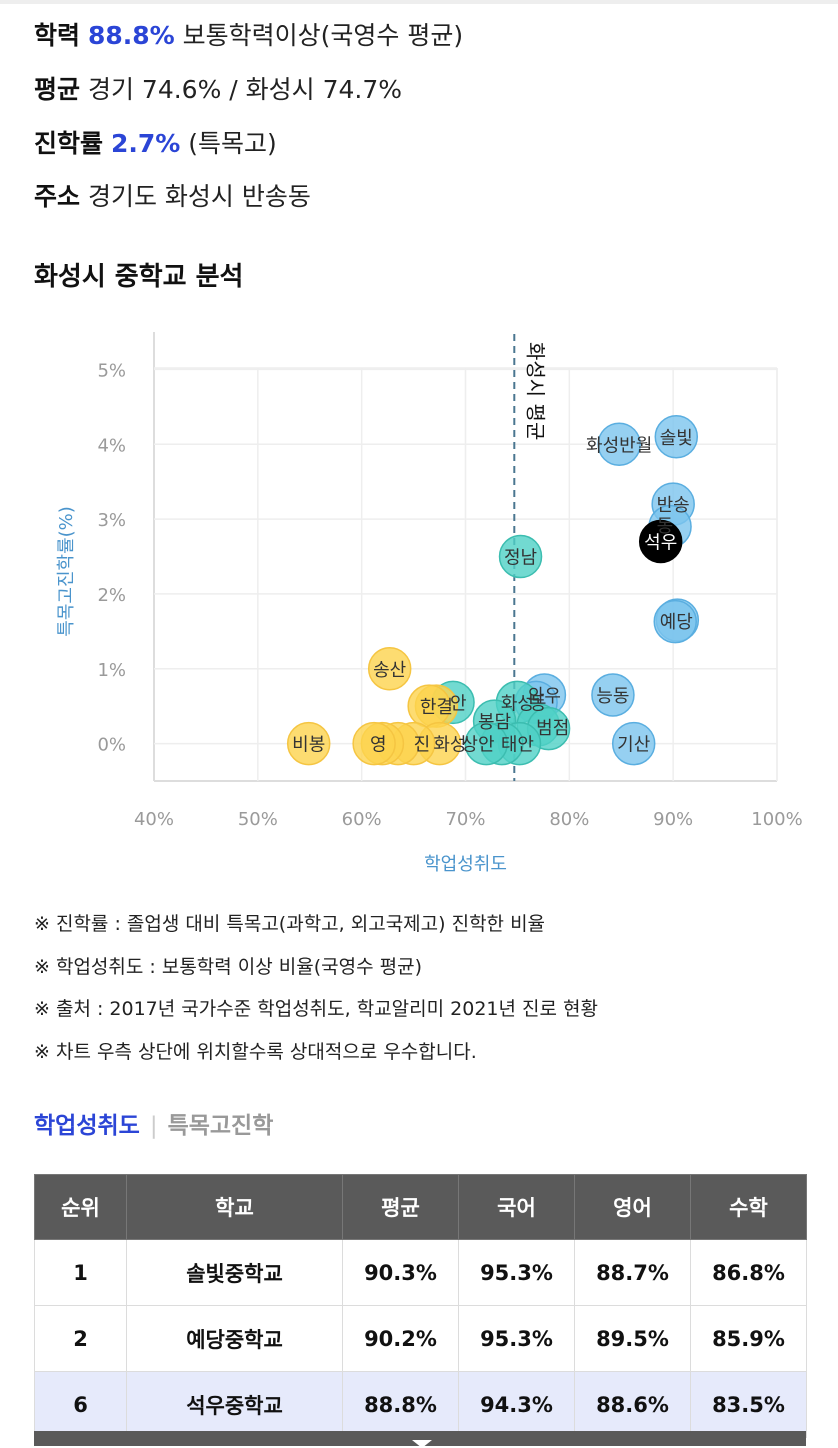 The width and height of the screenshot is (838, 1448). Describe the element at coordinates (436, 707) in the screenshot. I see `point-label: 한결` at that location.